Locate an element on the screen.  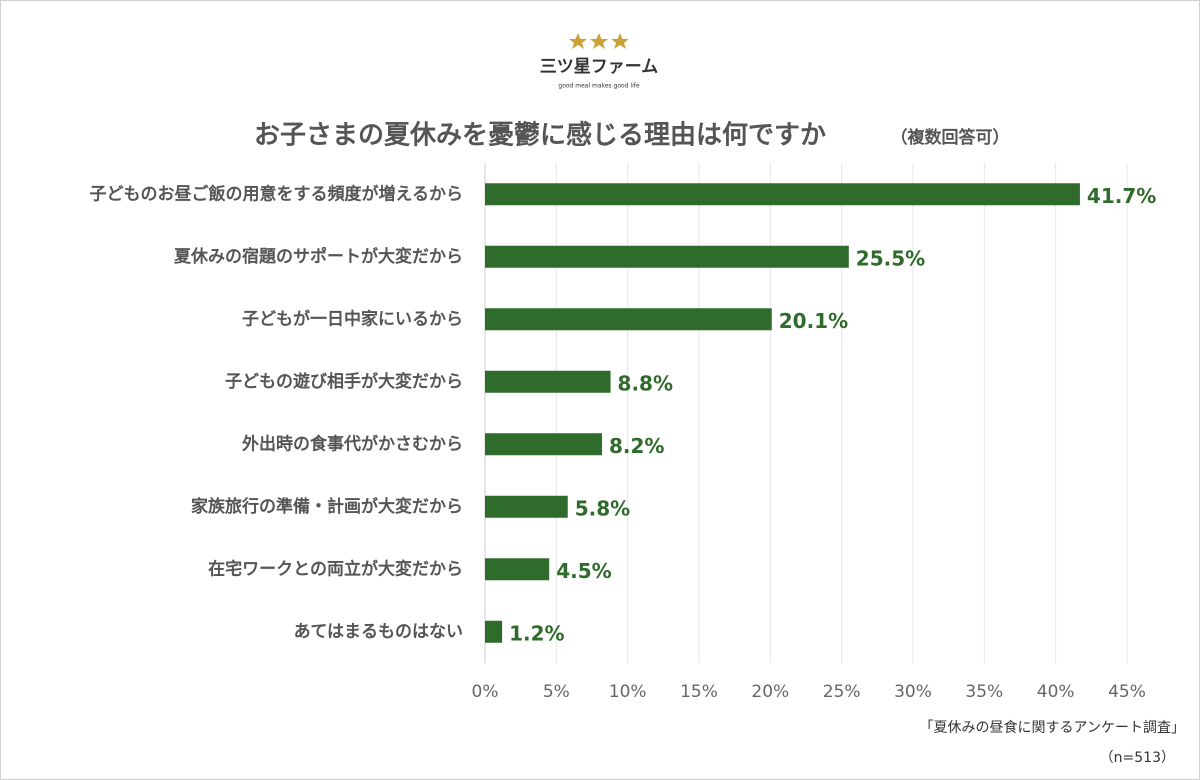
x-tick-label: 5% is located at coordinates (556, 692).